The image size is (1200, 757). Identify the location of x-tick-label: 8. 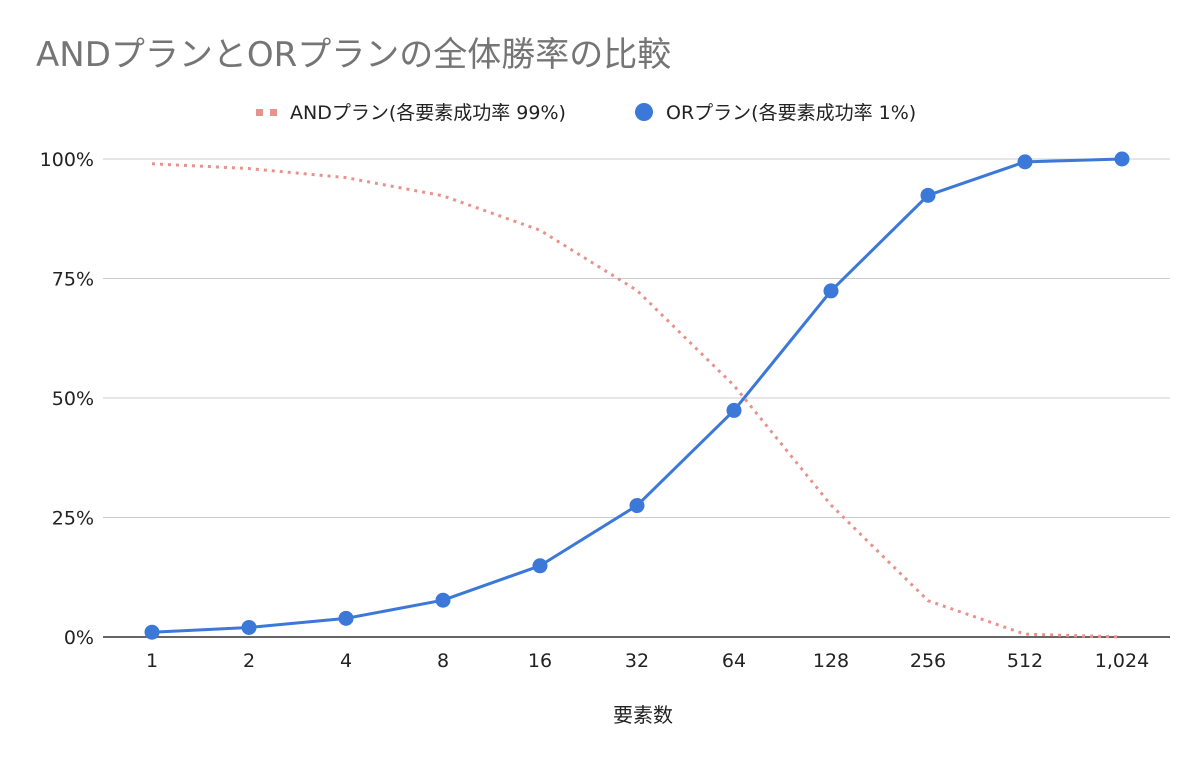
(443, 661).